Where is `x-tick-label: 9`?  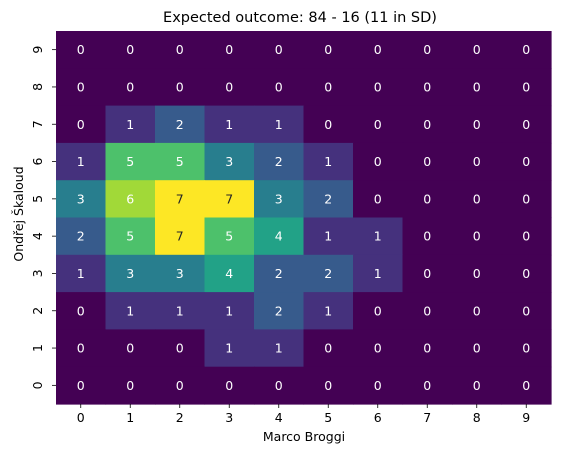
x-tick-label: 9 is located at coordinates (526, 417).